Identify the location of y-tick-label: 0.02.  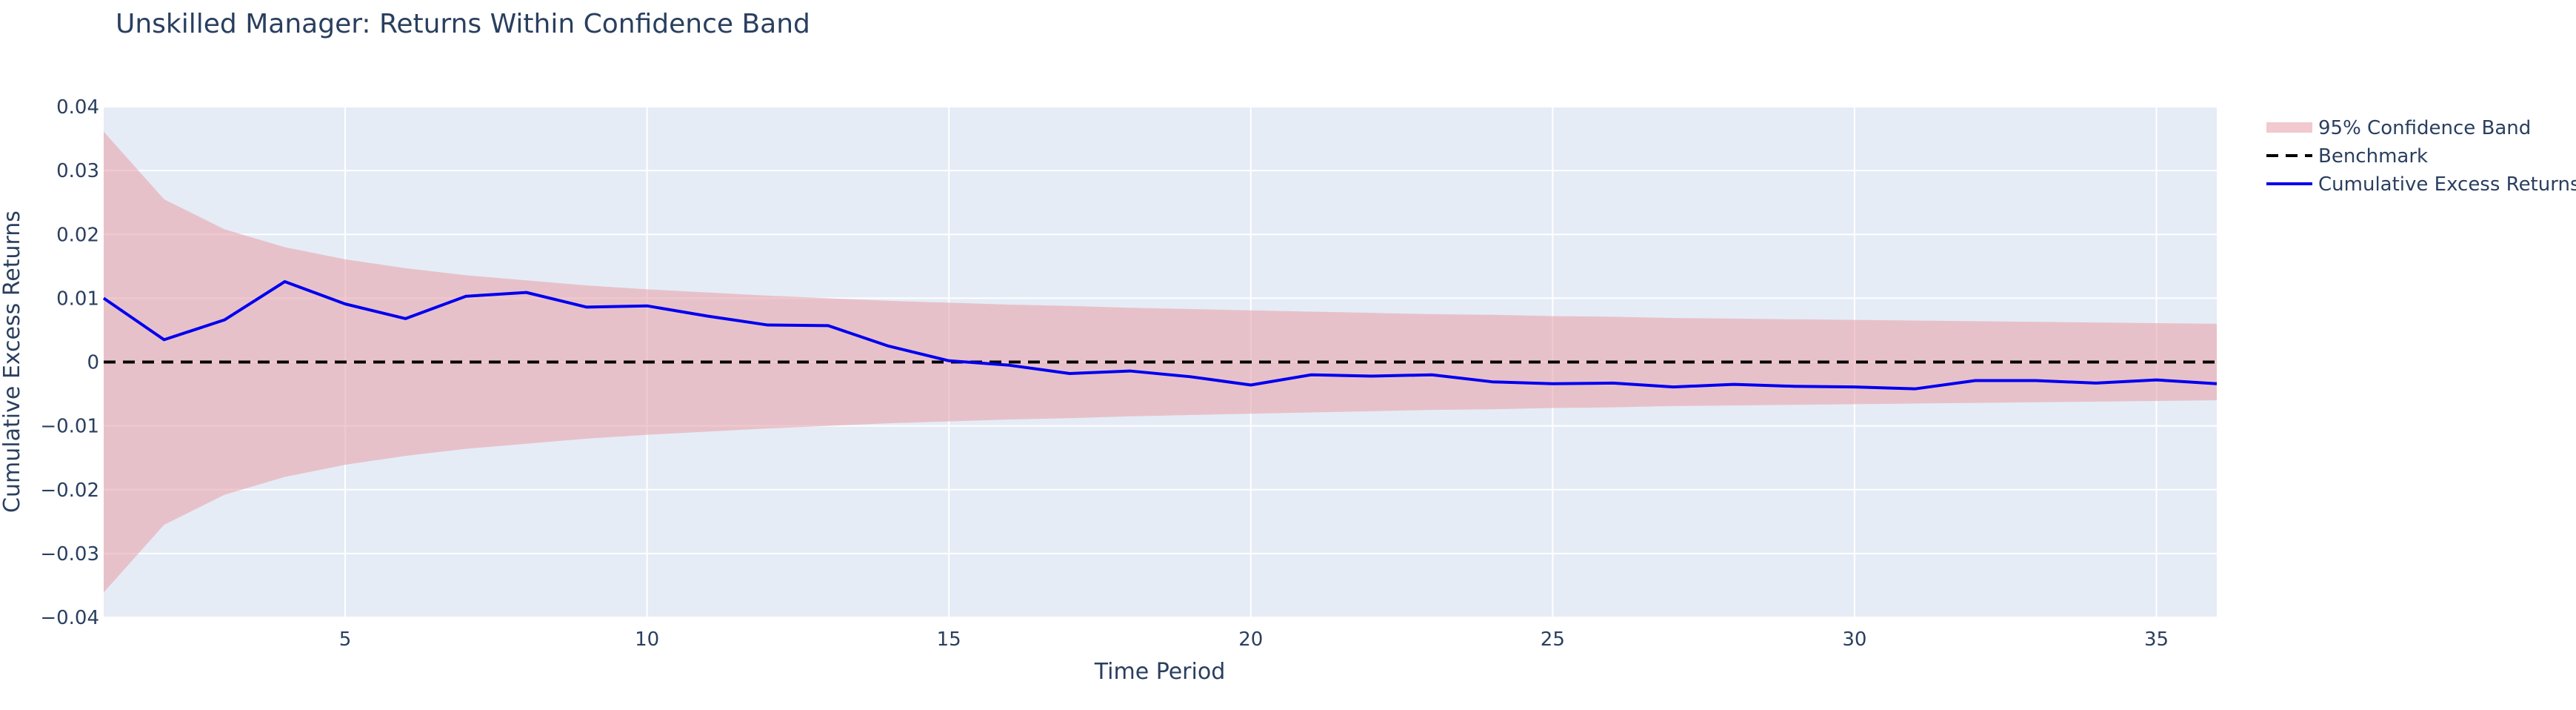
(77, 235).